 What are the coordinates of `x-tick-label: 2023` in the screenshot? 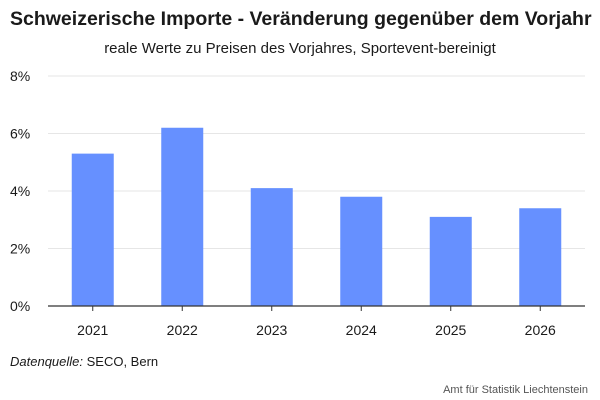 It's located at (271, 330).